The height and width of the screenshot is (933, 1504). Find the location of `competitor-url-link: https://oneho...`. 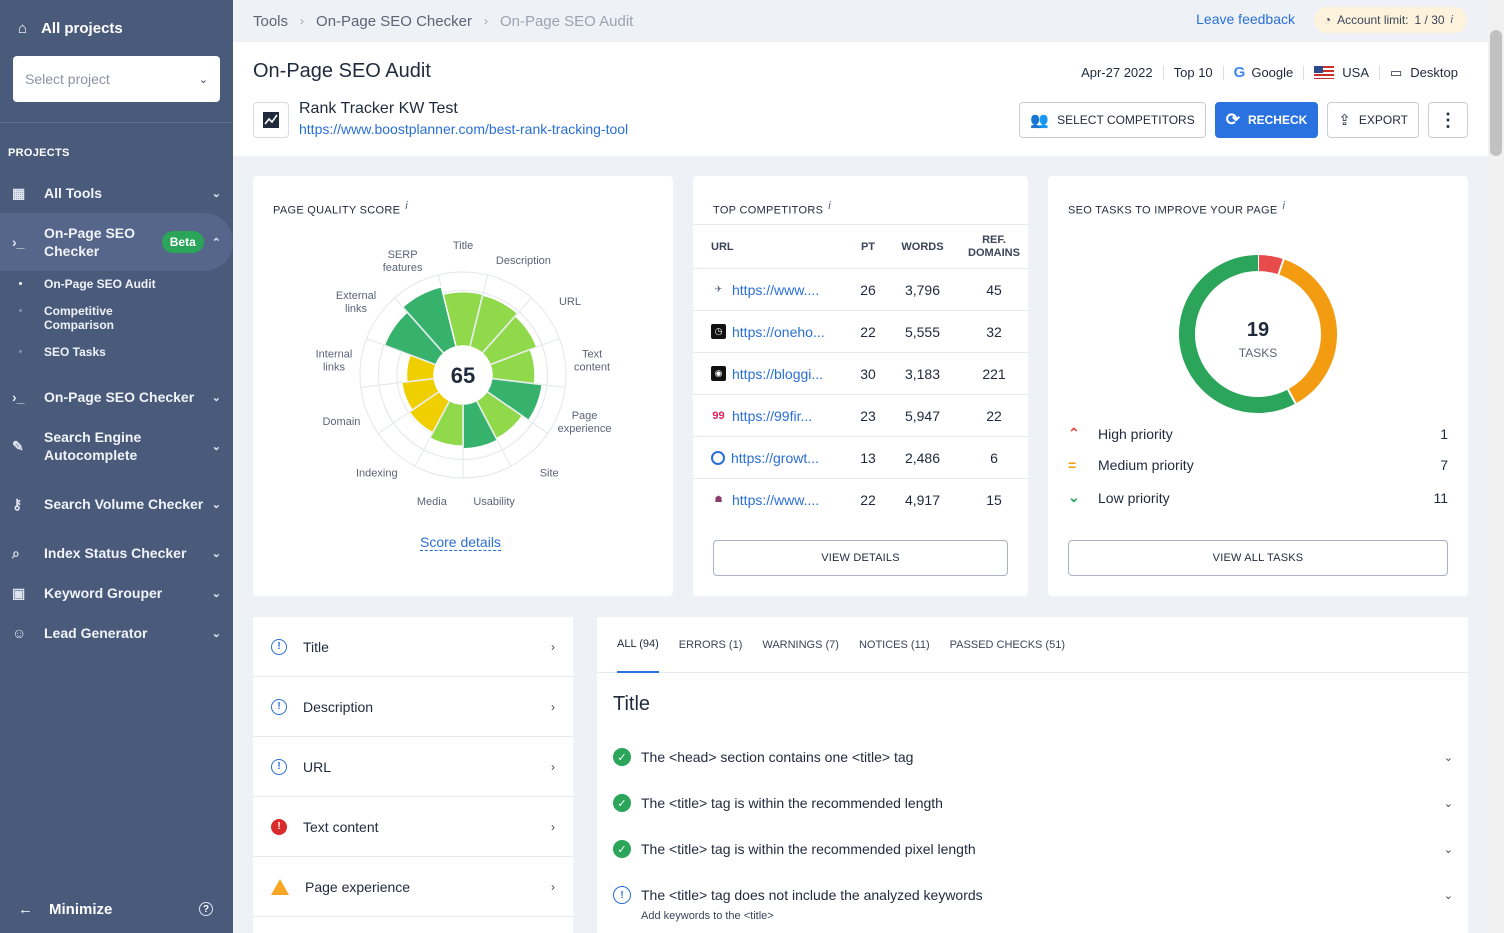

competitor-url-link: https://oneho... is located at coordinates (778, 331).